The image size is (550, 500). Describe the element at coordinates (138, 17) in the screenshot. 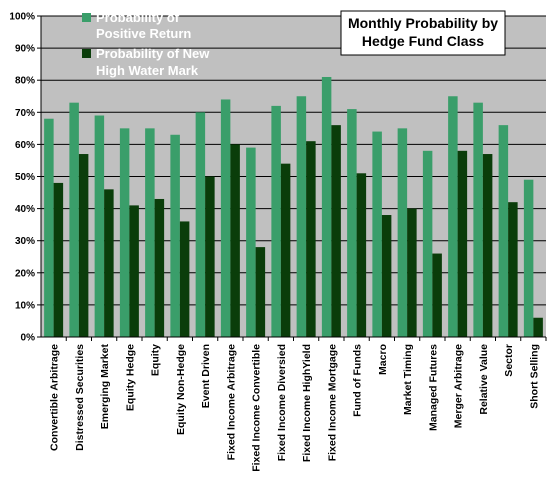

I see `legend-label-positive-line1: Probability of` at that location.